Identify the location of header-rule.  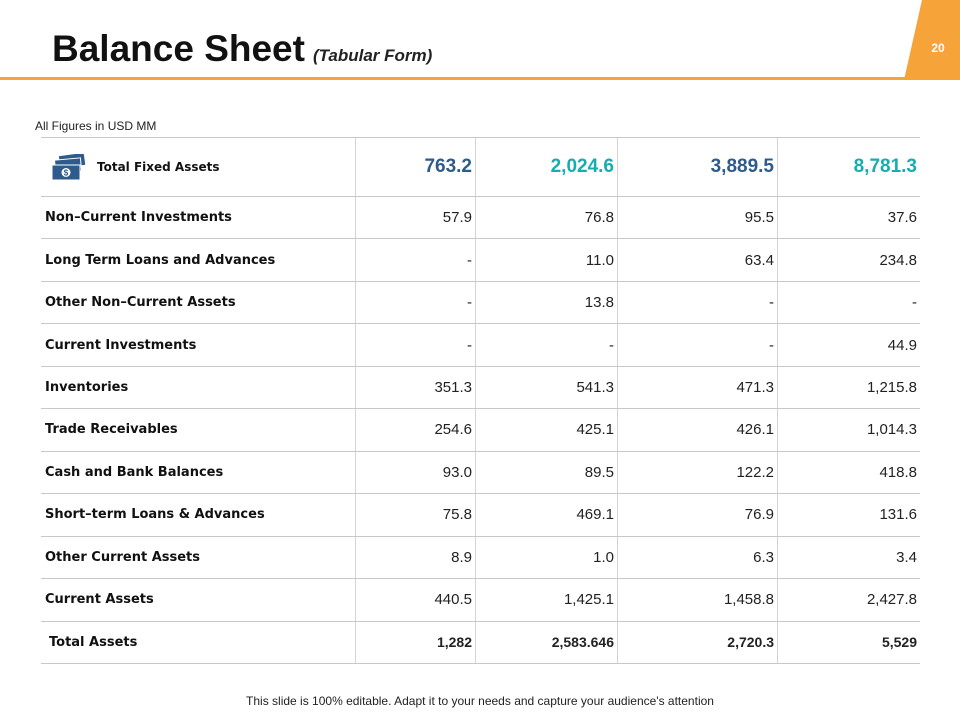
(455, 78).